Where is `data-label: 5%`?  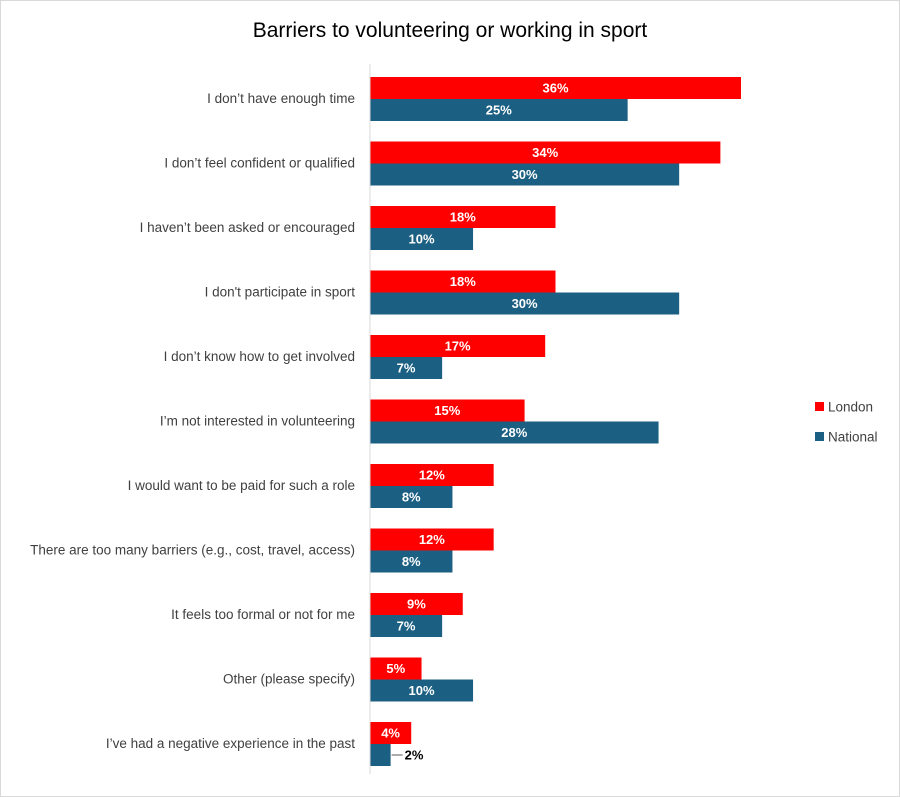 data-label: 5% is located at coordinates (395, 668).